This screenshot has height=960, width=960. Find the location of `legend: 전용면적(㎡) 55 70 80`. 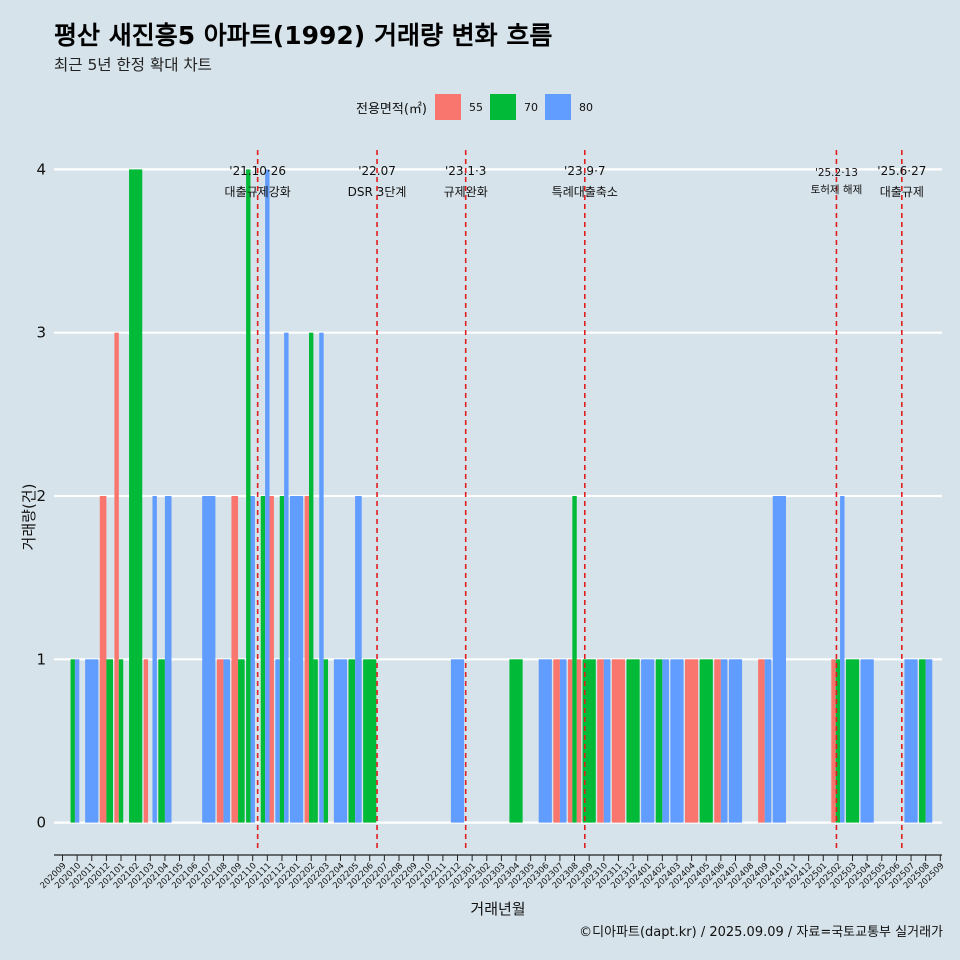

legend: 전용면적(㎡) 55 70 80 is located at coordinates (478, 107).